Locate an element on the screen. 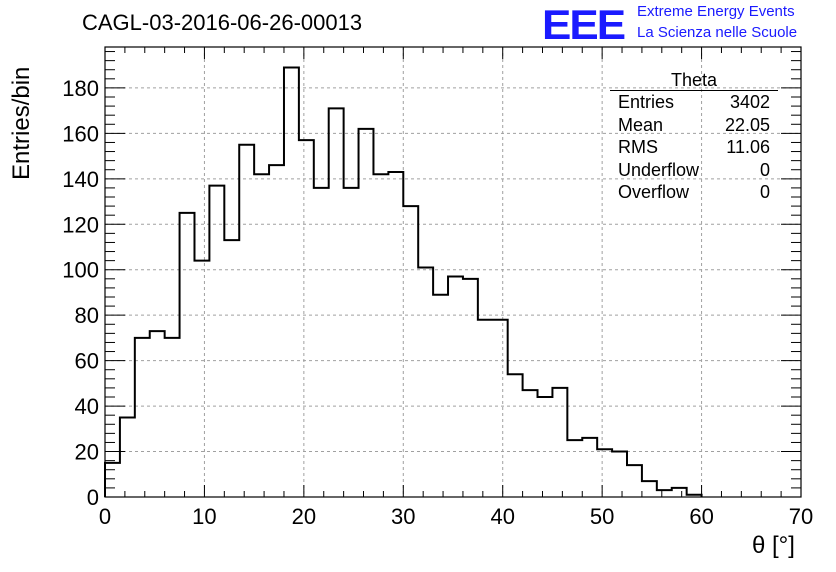 The height and width of the screenshot is (572, 836). y-tick-label: 120 is located at coordinates (80, 224).